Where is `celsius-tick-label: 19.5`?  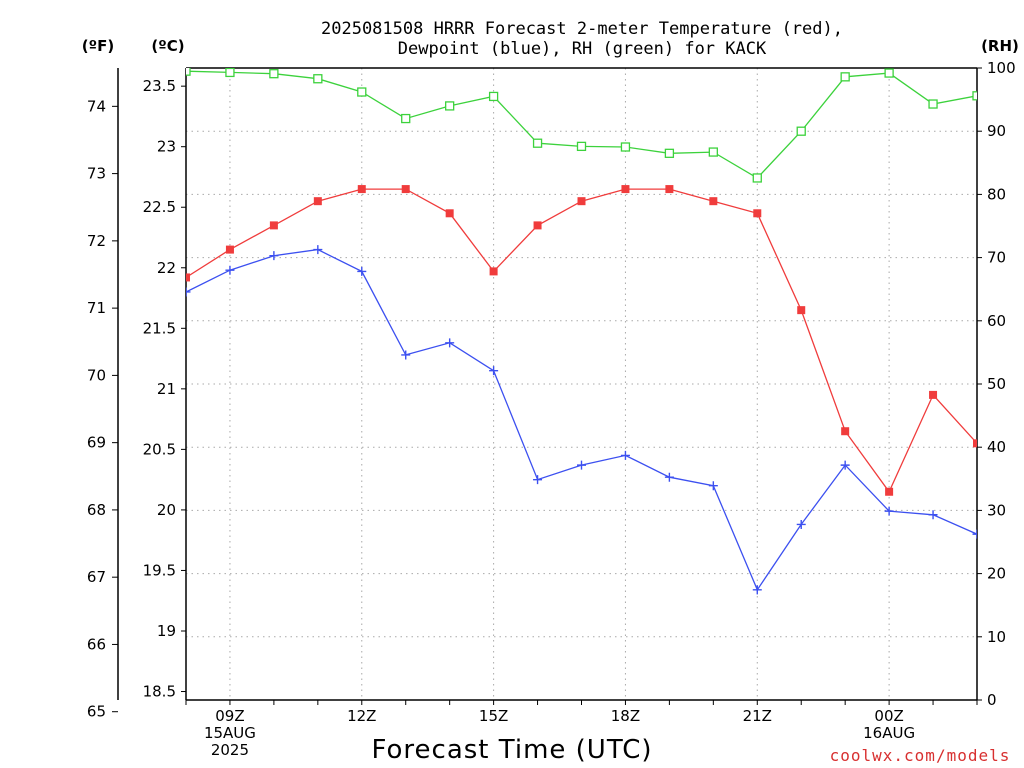 celsius-tick-label: 19.5 is located at coordinates (159, 570).